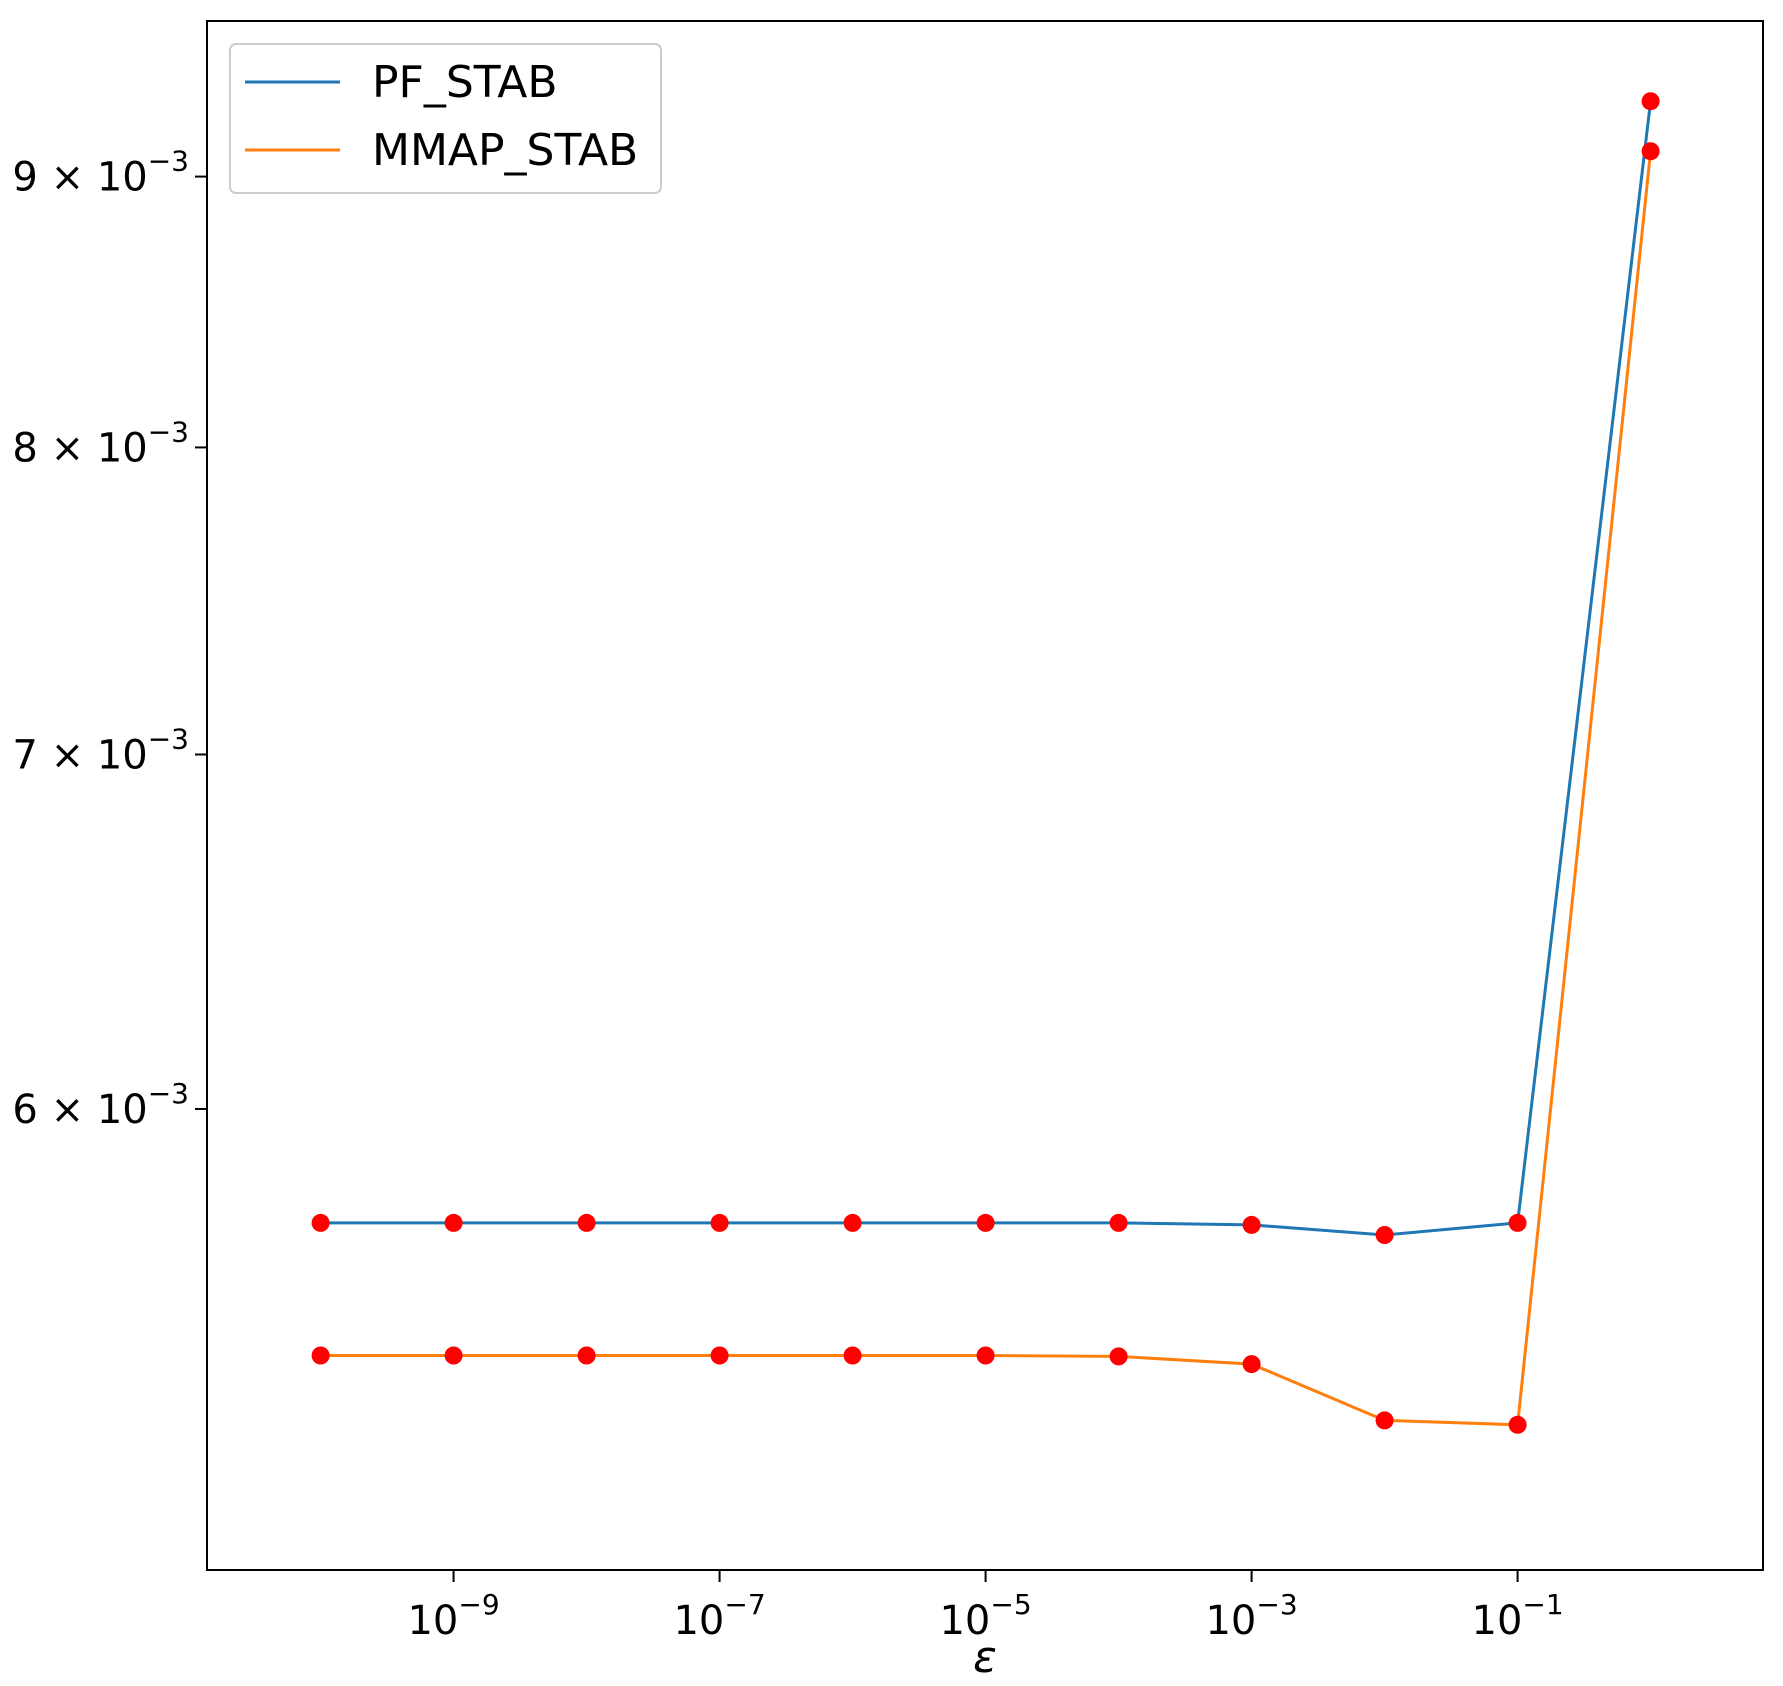  I want to click on y-tick-label: 7 × 10⁻³, so click(100, 750).